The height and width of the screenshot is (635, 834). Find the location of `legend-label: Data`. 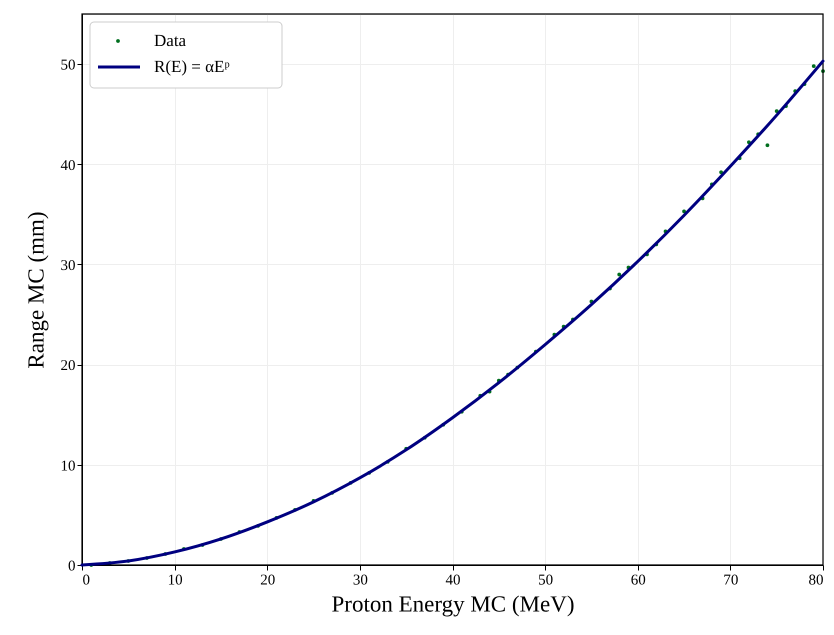

legend-label: Data is located at coordinates (170, 40).